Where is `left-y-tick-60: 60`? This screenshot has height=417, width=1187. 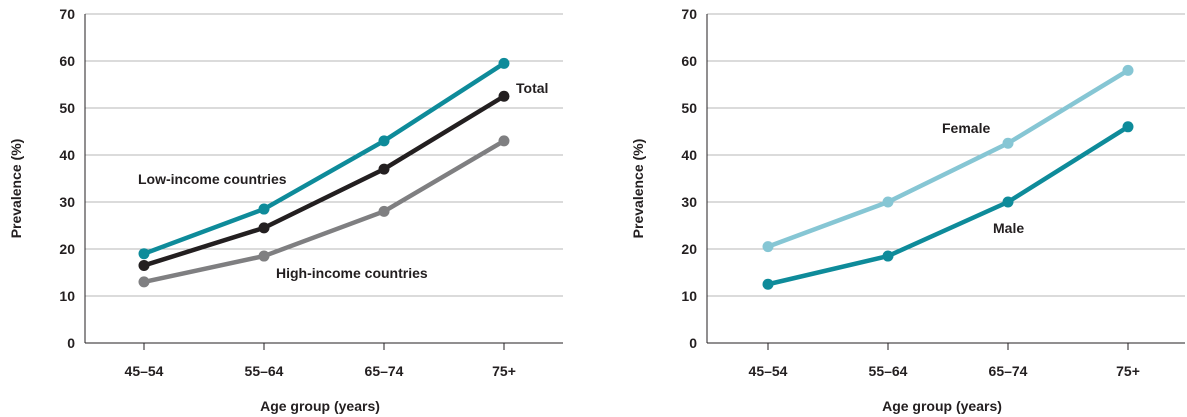 left-y-tick-60: 60 is located at coordinates (67, 61).